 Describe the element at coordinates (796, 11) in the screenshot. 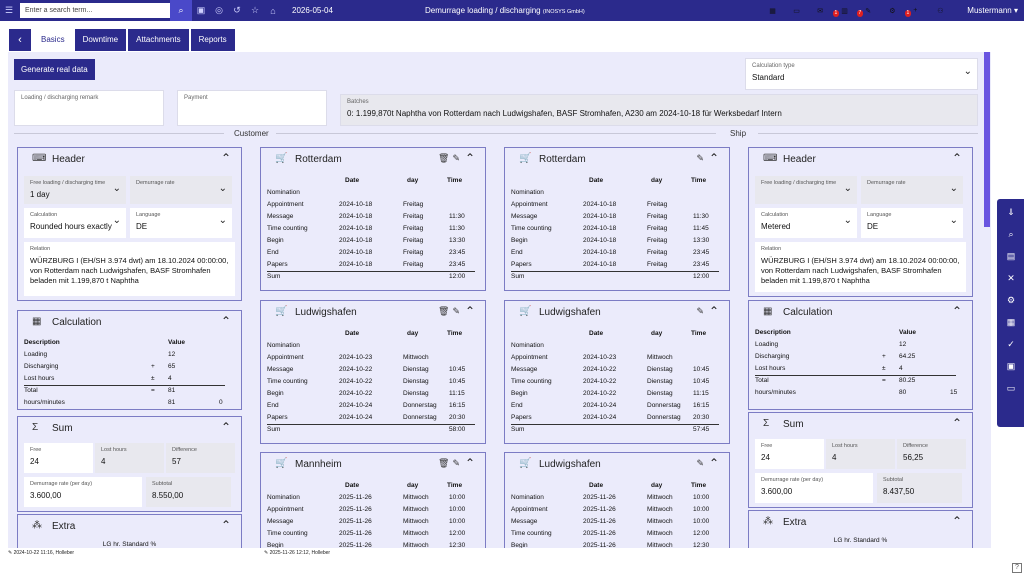

I see `chat-icon: ▭` at that location.